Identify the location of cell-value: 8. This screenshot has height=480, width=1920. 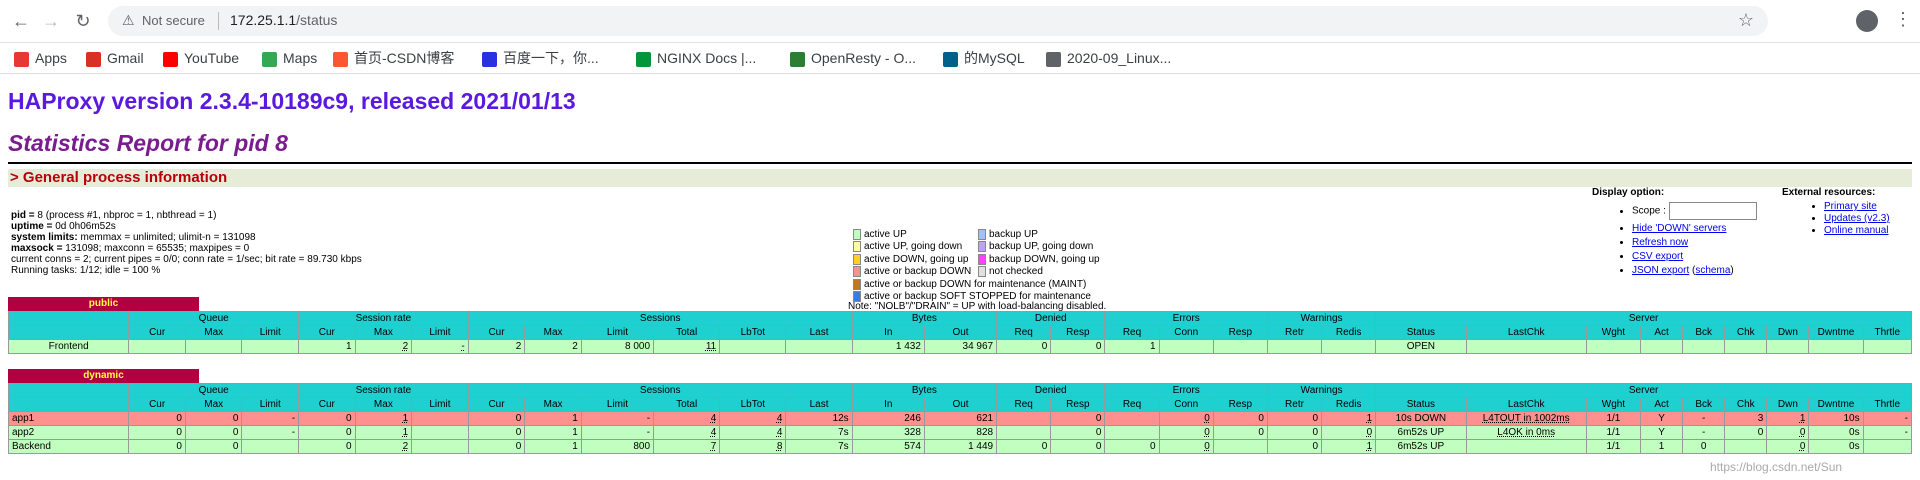
(779, 446).